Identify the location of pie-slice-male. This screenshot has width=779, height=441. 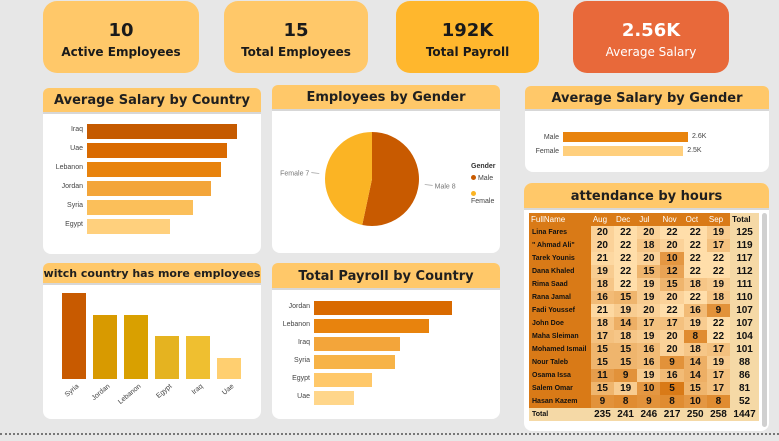
(390, 179).